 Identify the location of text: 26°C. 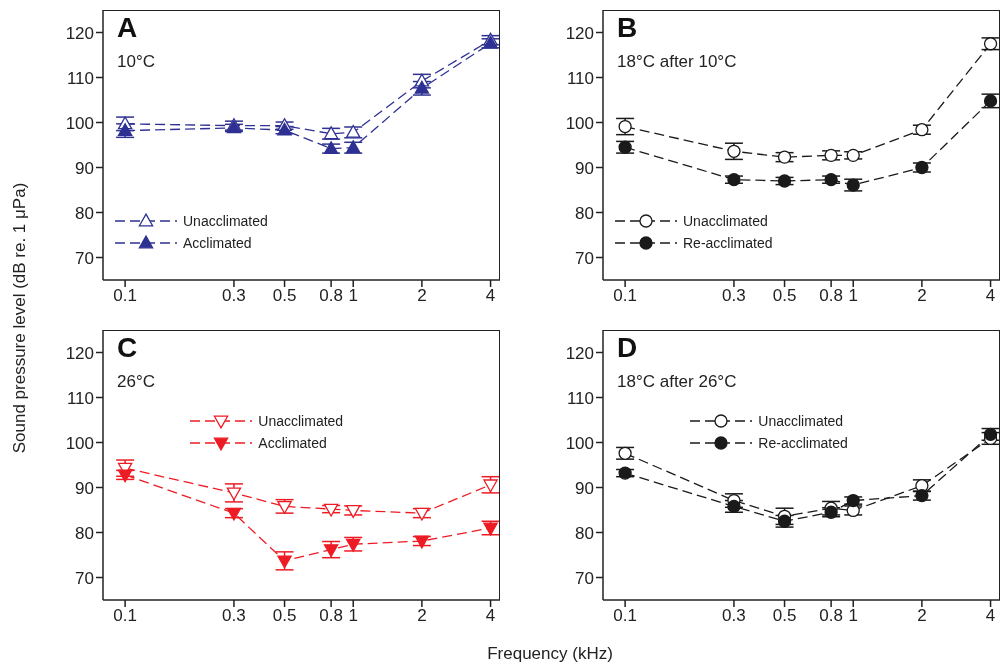
(136, 382).